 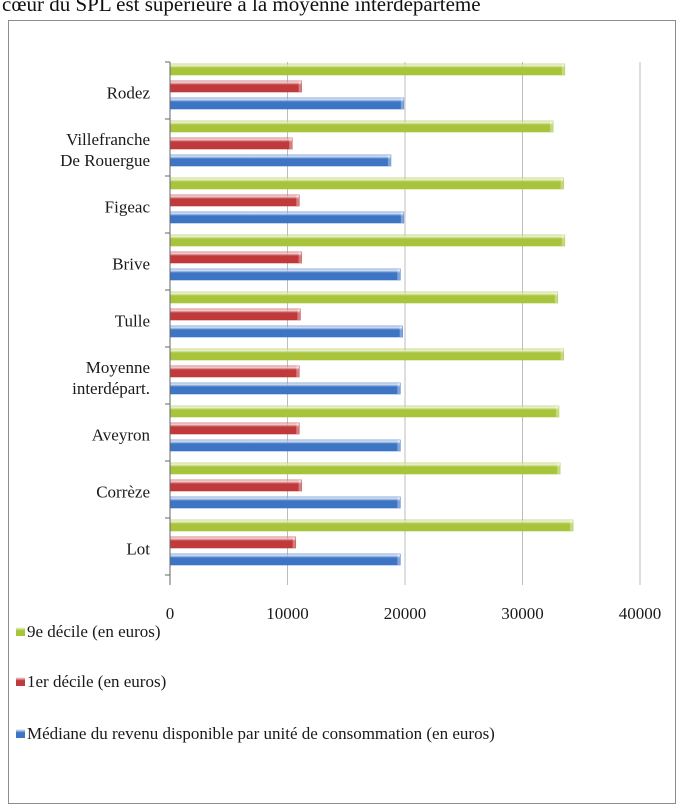 I want to click on category-label: Tulle, so click(x=132, y=321).